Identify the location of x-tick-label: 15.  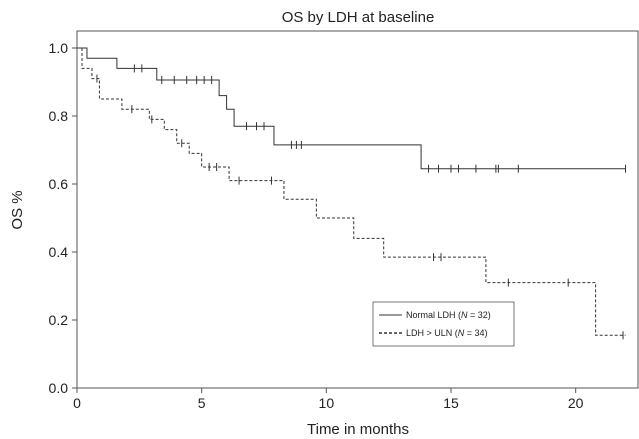
(451, 403).